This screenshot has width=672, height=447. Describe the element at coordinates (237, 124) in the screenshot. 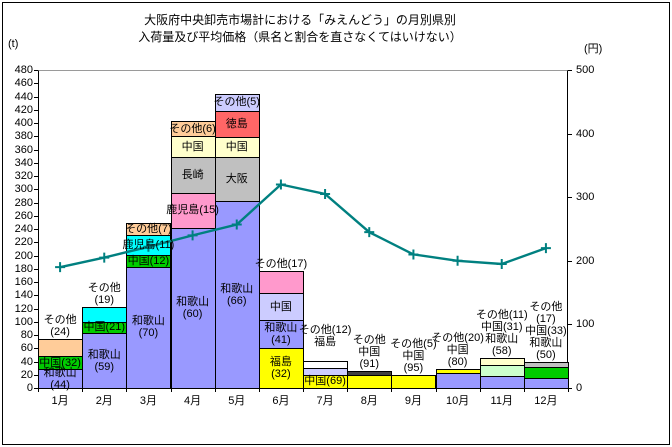

I see `bar-segment-徳島` at that location.